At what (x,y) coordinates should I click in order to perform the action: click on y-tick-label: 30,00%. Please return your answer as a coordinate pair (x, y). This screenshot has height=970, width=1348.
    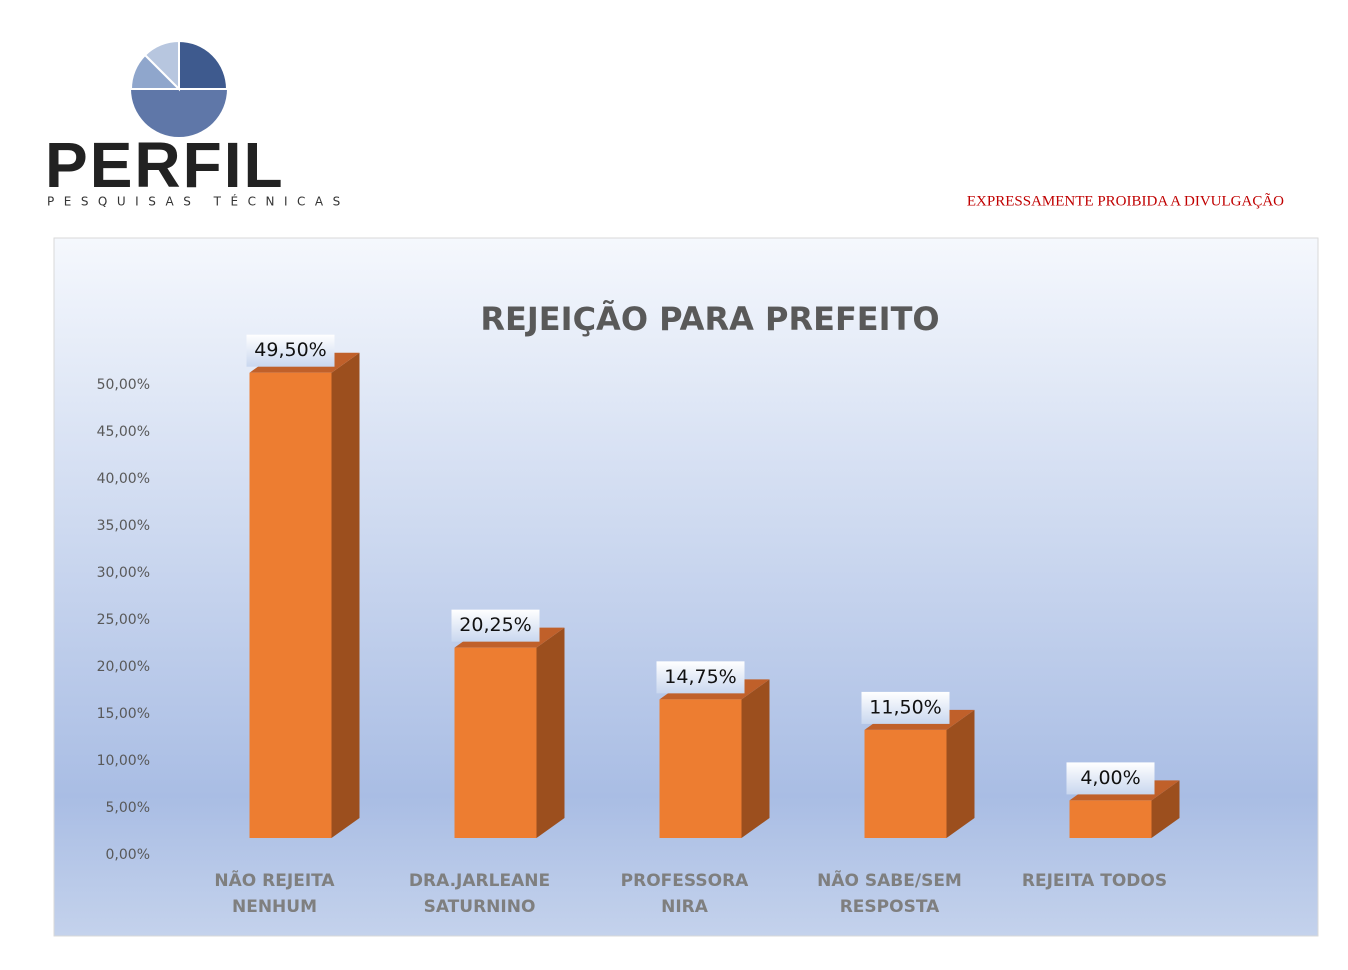
    Looking at the image, I should click on (123, 573).